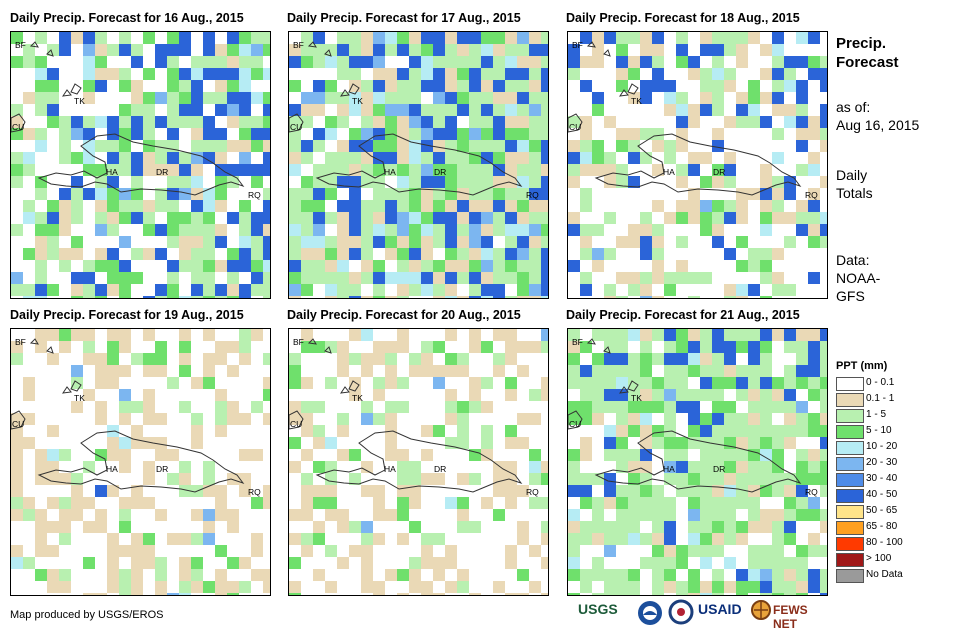  I want to click on precip-map, so click(697, 462).